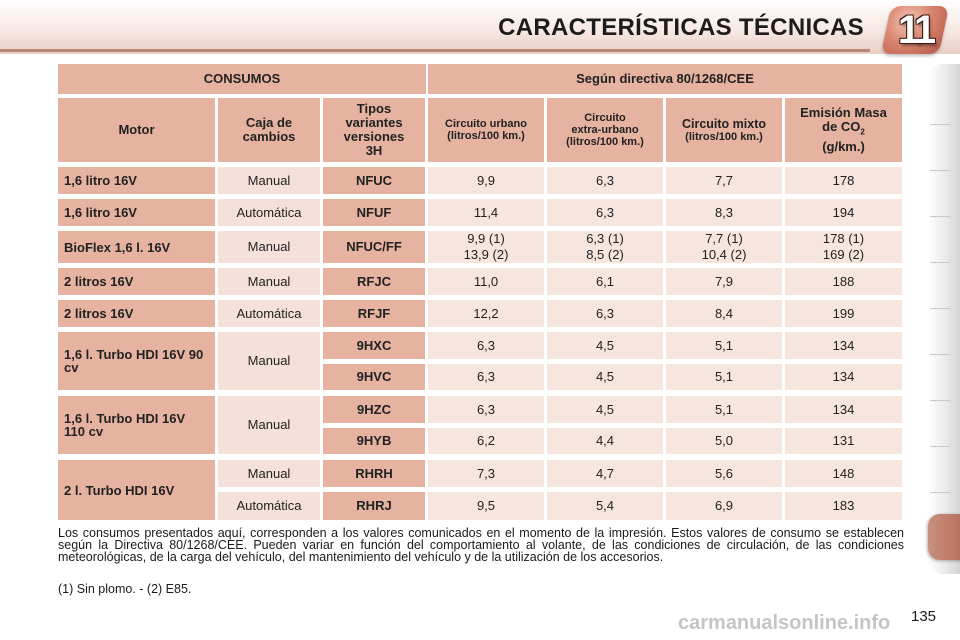  What do you see at coordinates (374, 247) in the screenshot?
I see `version-code-cell: NFUC/FF` at bounding box center [374, 247].